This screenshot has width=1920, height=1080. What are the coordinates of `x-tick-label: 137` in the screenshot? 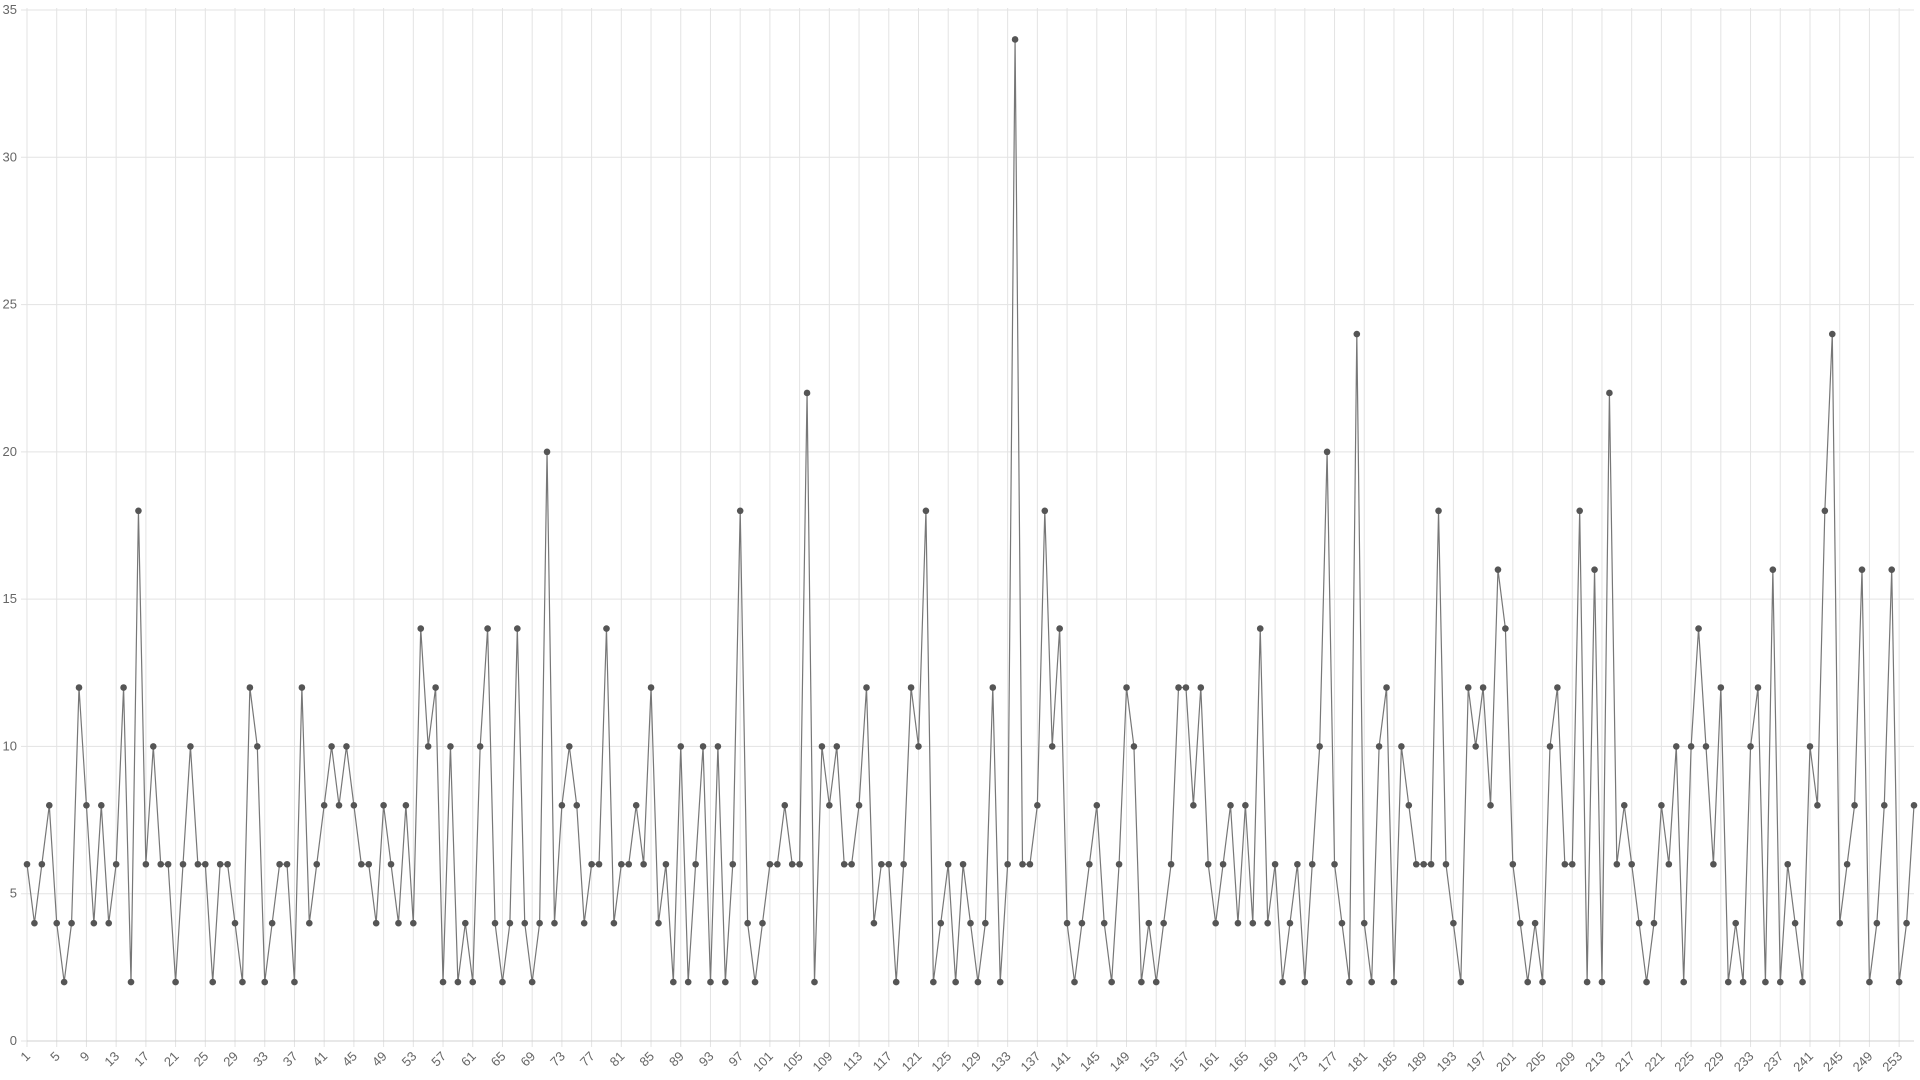 It's located at (1031, 1062).